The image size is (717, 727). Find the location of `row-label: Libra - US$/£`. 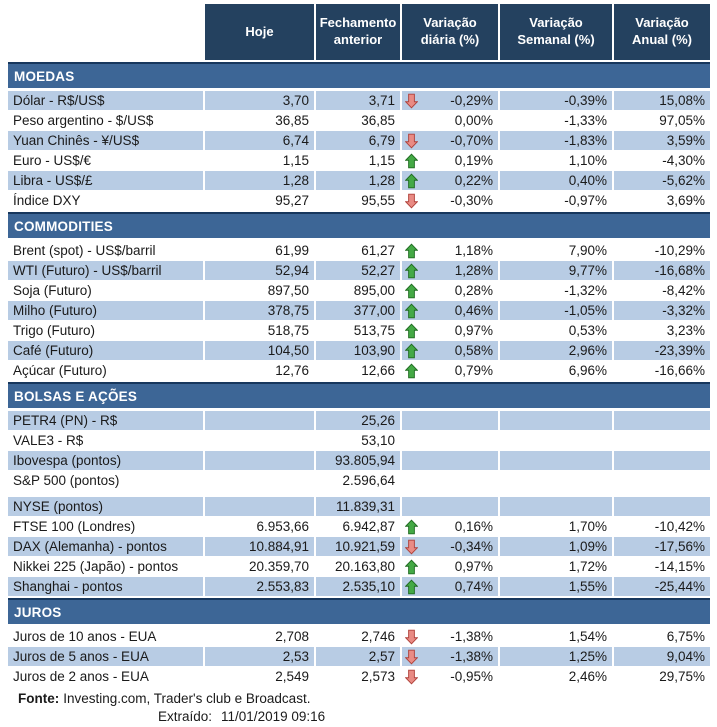

row-label: Libra - US$/£ is located at coordinates (105, 180).